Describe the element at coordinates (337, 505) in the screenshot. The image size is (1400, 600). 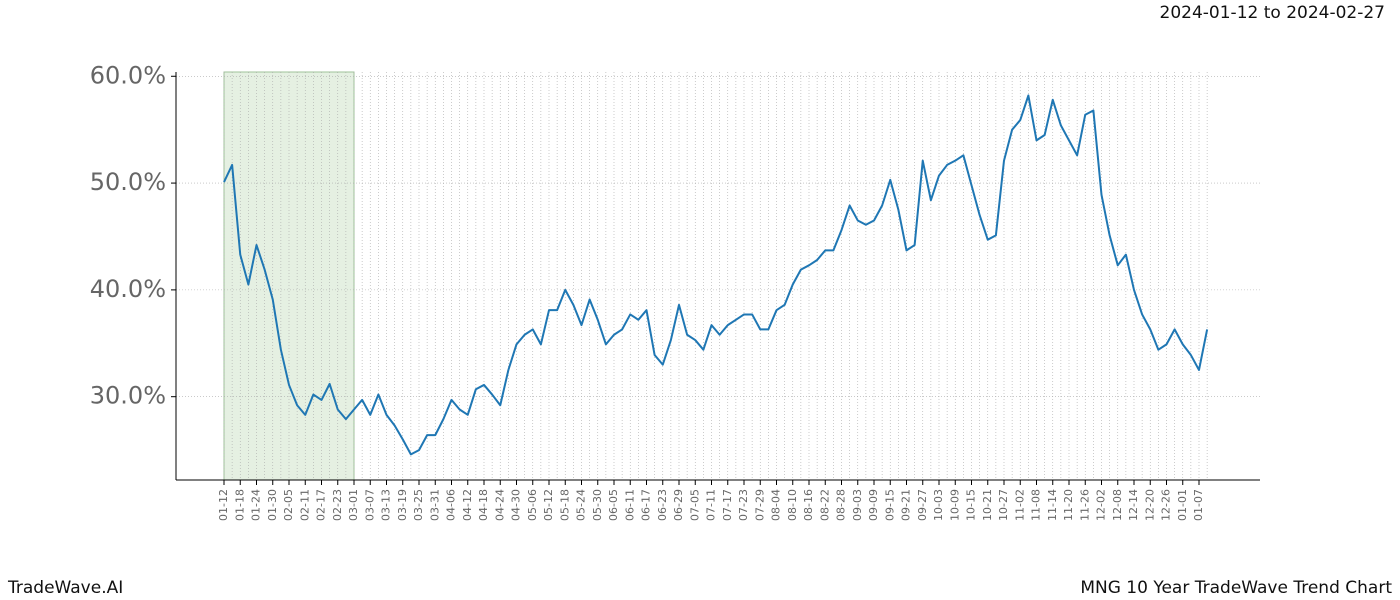
I see `x-tick-label: 02-23` at that location.